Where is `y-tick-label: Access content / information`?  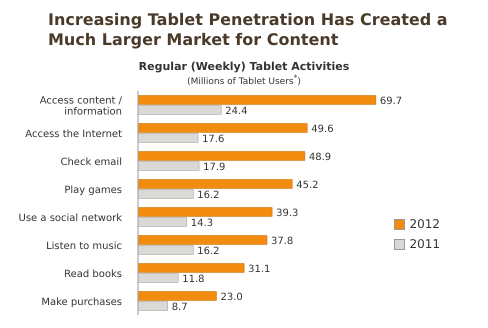 y-tick-label: Access content / information is located at coordinates (81, 107).